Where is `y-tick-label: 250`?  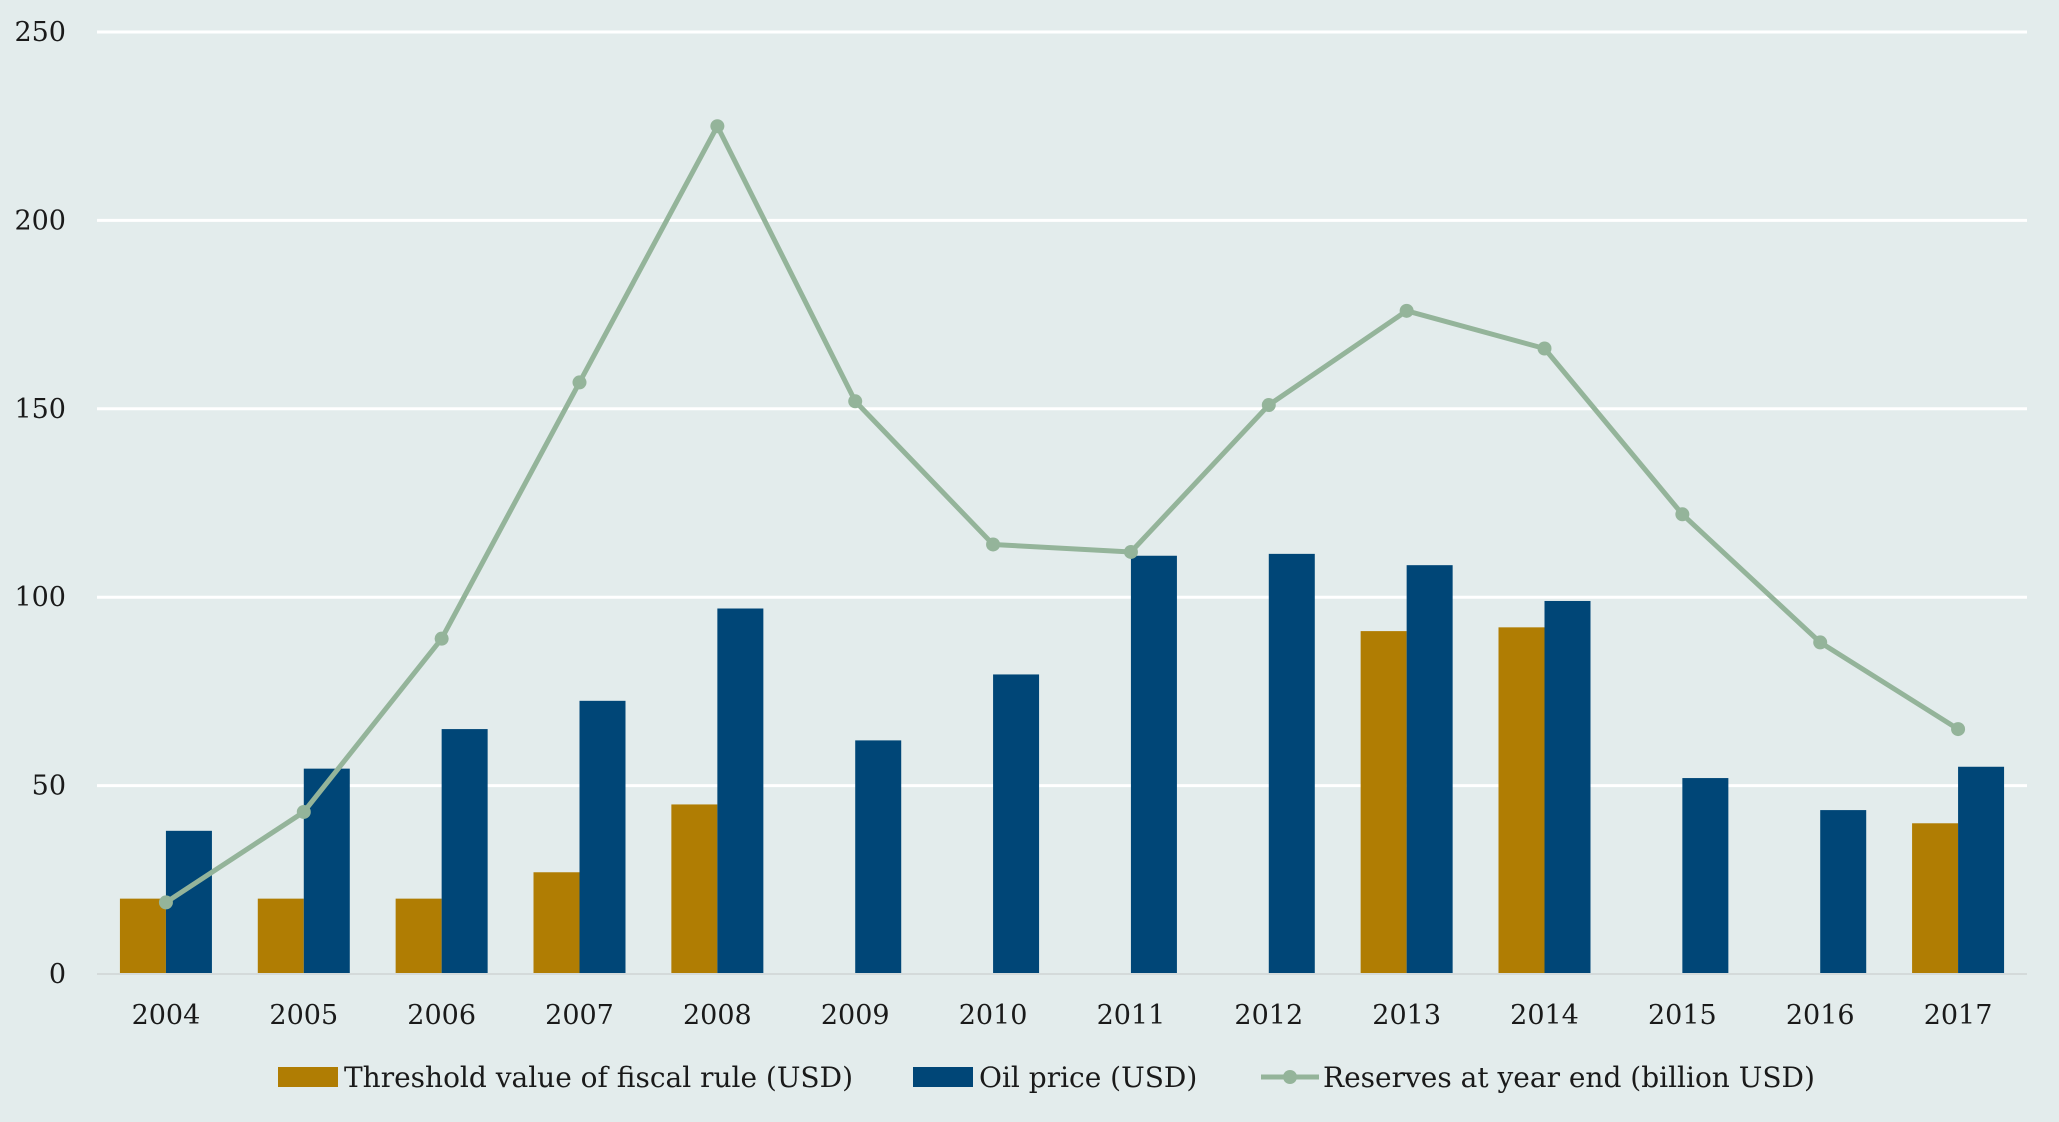 y-tick-label: 250 is located at coordinates (40, 32).